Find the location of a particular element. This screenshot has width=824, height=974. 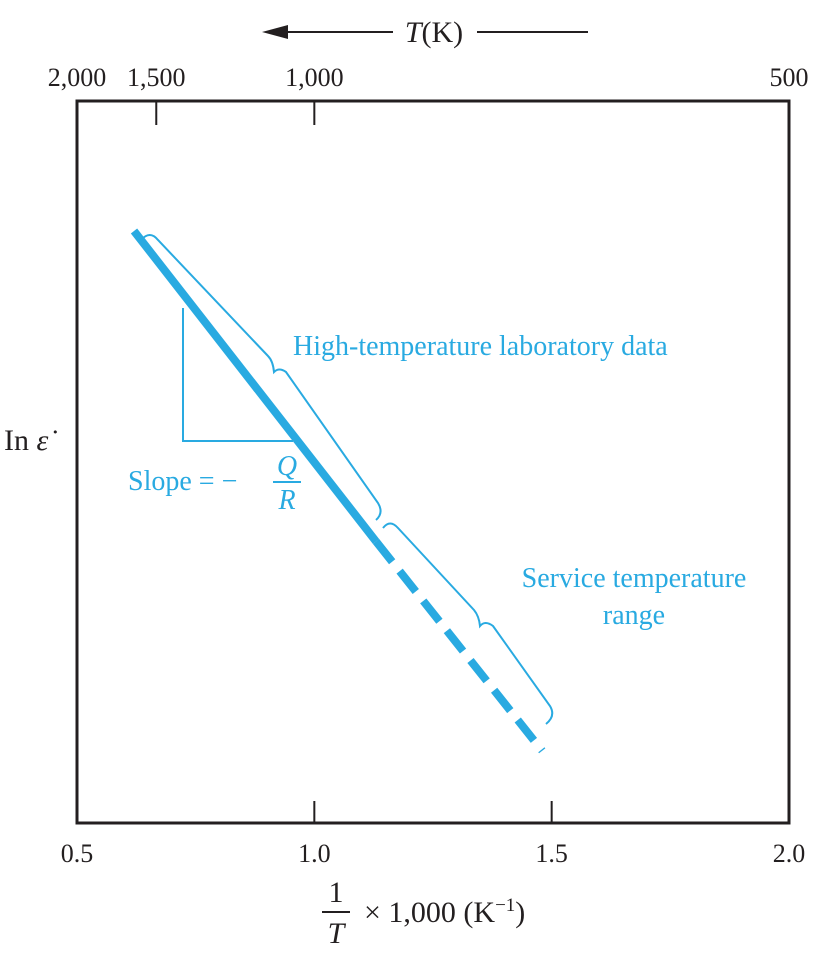

x-axis-ticks is located at coordinates (433, 812).